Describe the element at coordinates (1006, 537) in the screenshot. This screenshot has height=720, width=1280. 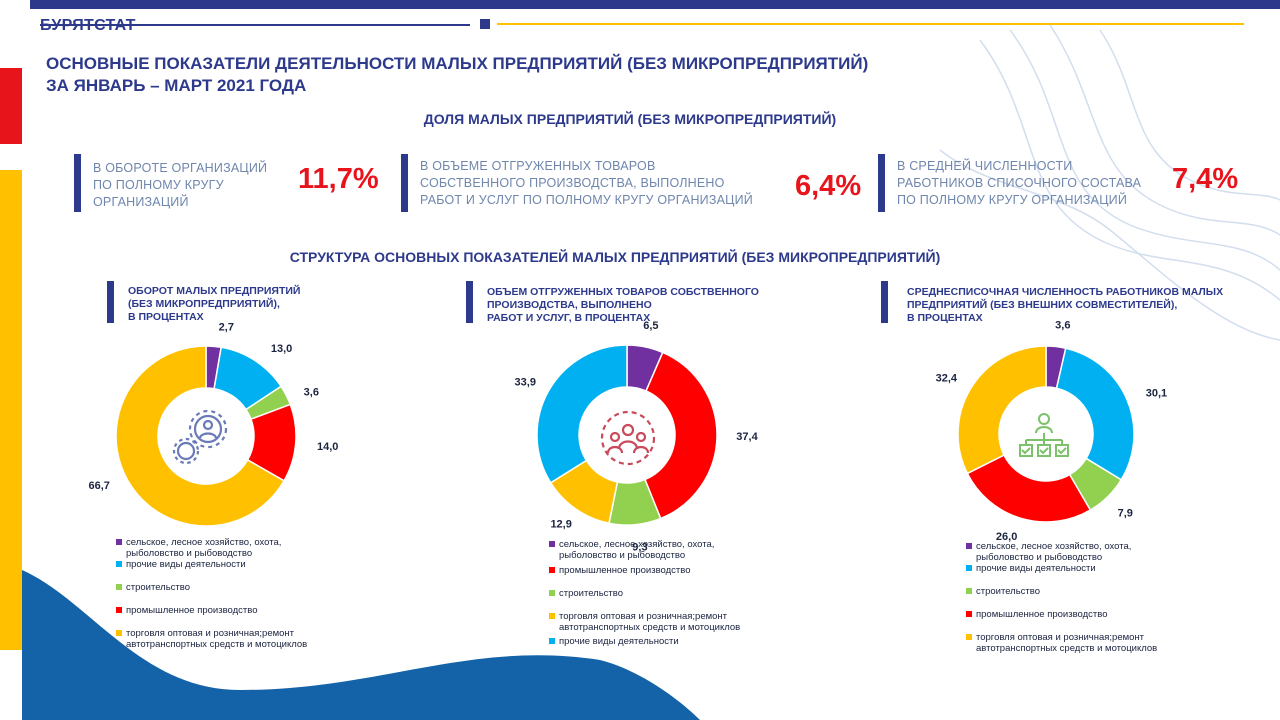
I see `data-label-industry: 26,0` at that location.